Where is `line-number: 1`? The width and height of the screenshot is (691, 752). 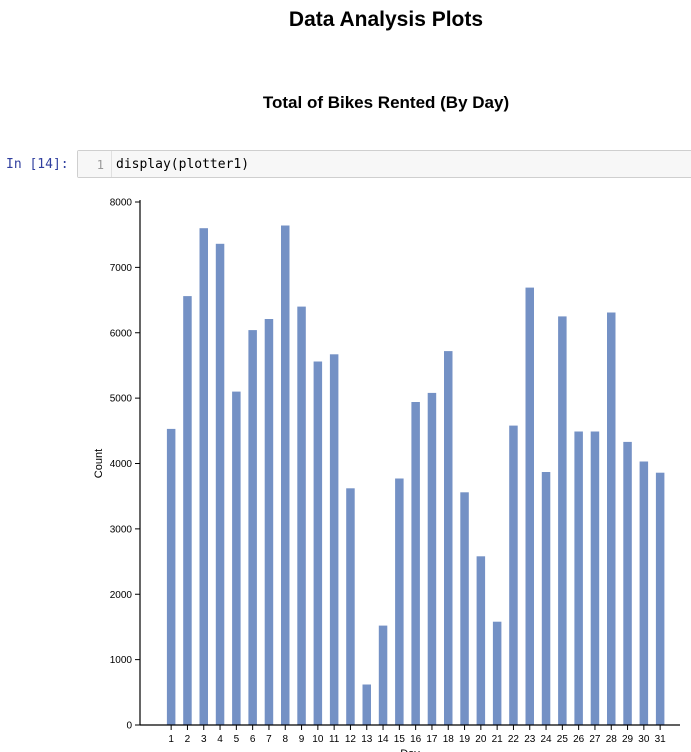
line-number: 1 is located at coordinates (100, 165).